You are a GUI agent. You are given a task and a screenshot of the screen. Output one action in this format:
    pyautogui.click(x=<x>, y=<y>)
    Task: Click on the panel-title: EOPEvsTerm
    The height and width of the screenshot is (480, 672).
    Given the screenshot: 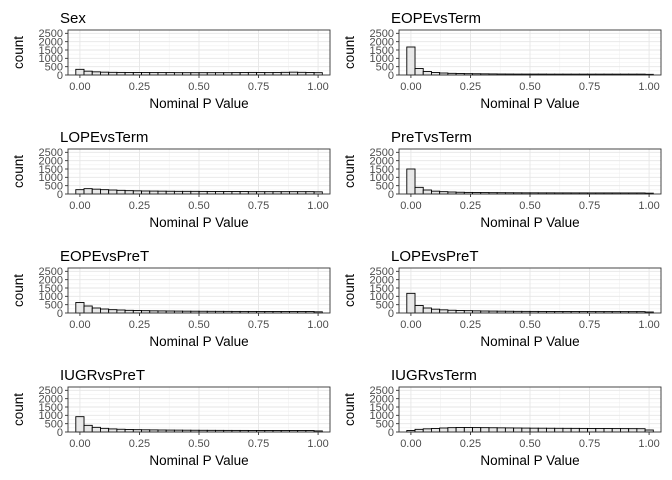 What is the action you would take?
    pyautogui.click(x=436, y=18)
    